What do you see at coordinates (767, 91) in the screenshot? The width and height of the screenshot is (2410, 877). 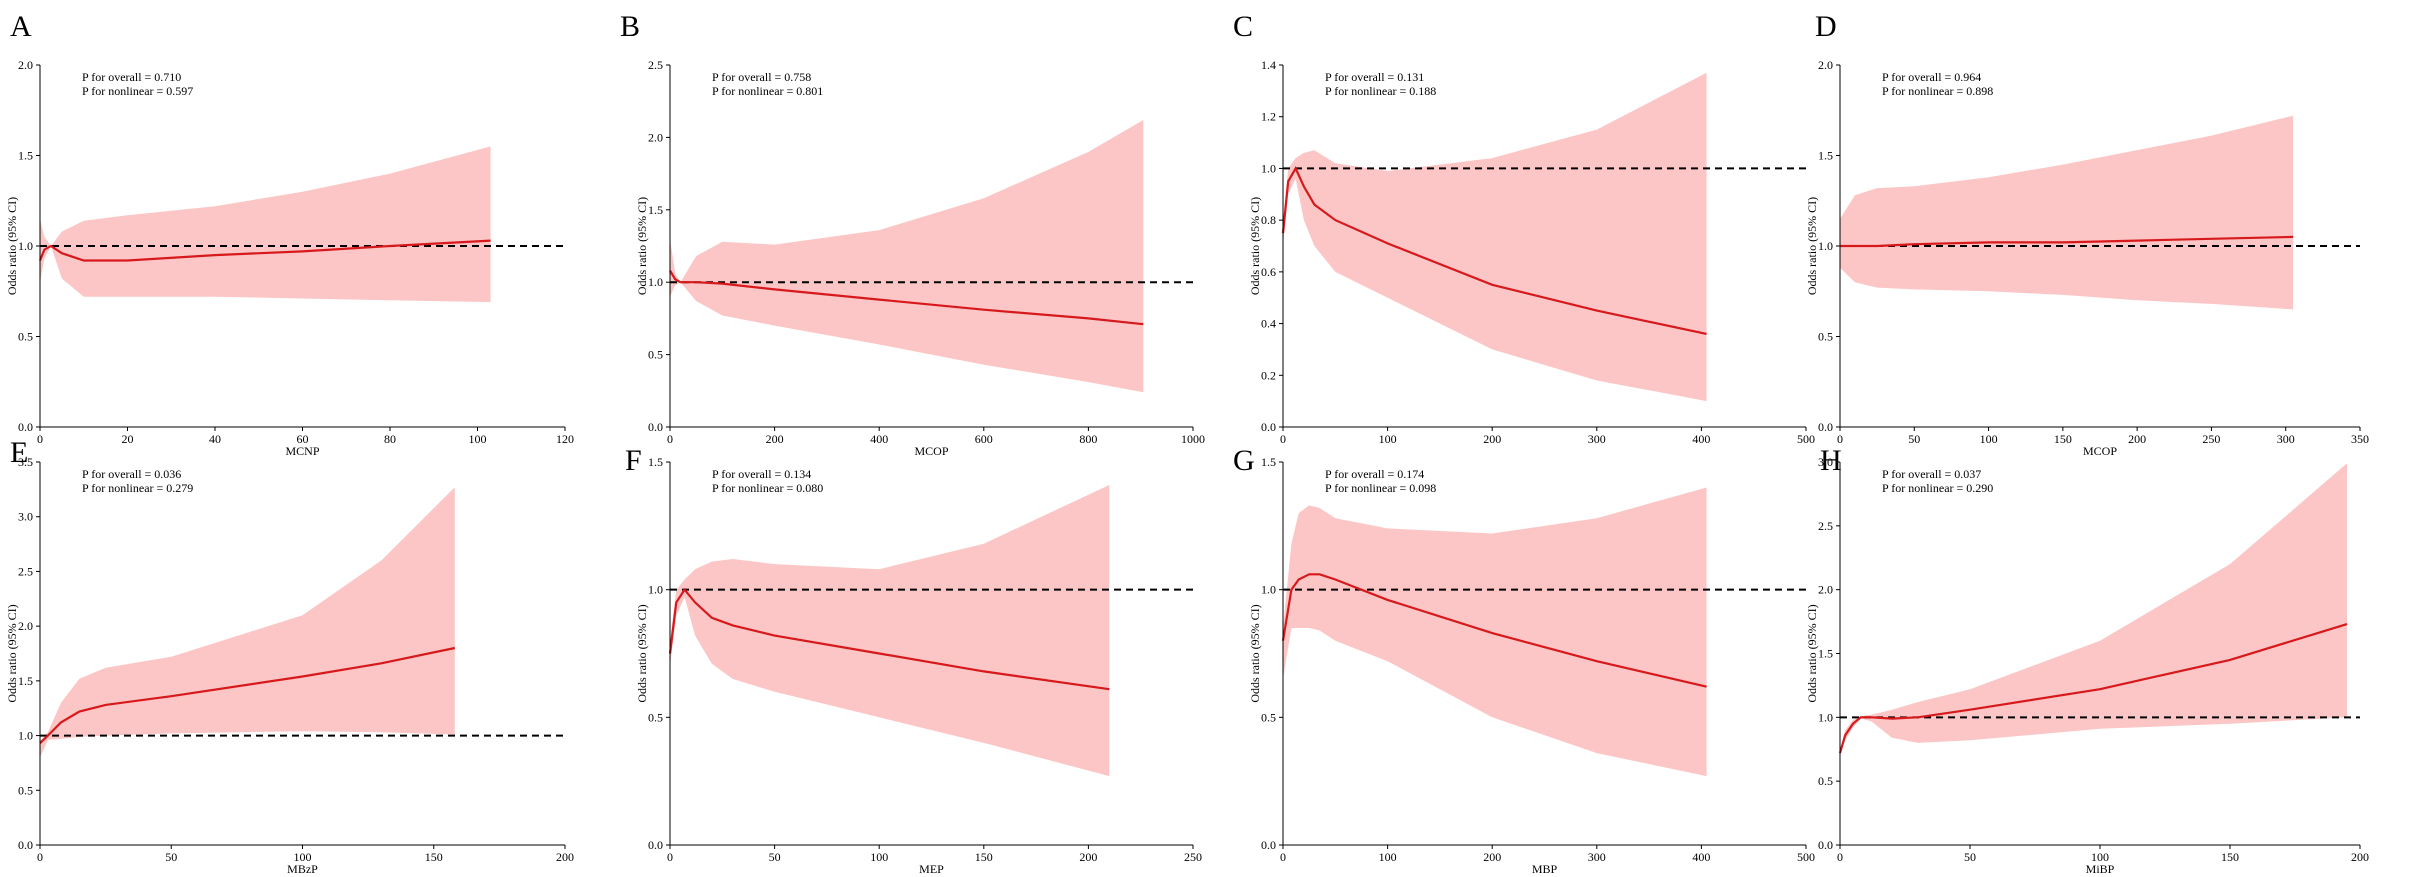 I see `p-nonlinear-text: P for nonlinear = 0.801` at bounding box center [767, 91].